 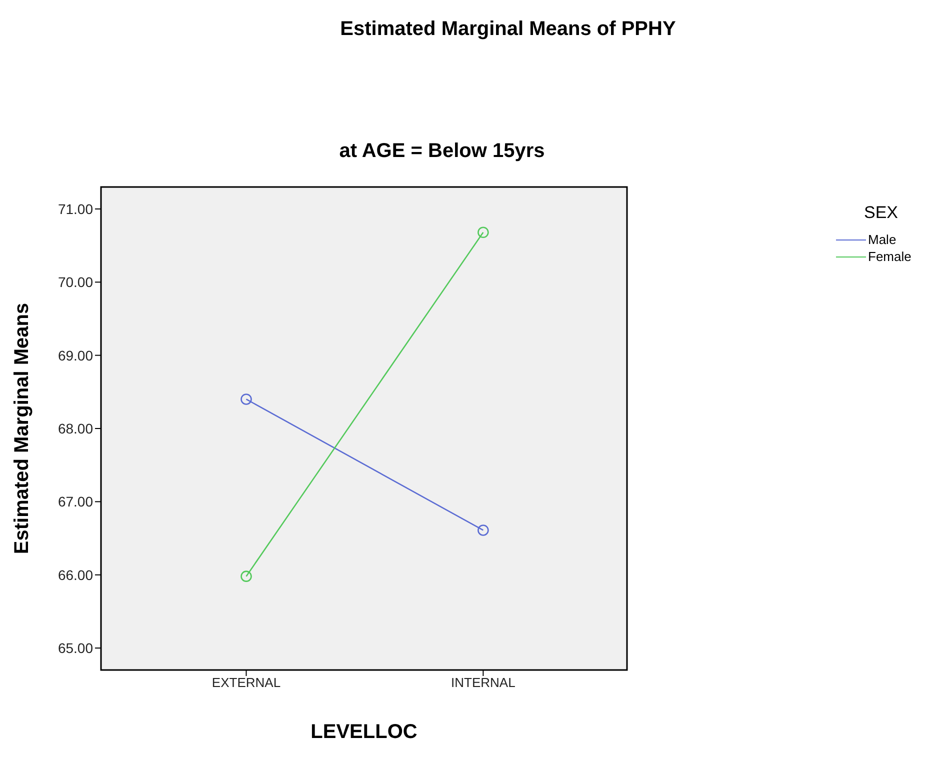 I want to click on y-tick-label: 70.00, so click(x=76, y=282).